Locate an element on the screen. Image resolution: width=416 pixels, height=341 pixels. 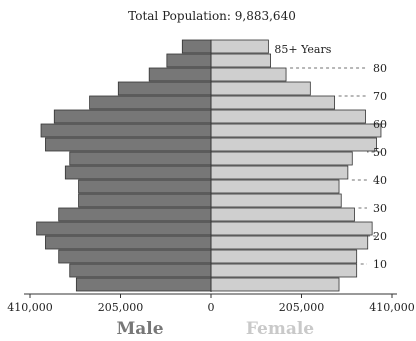
age-tick-label: 40 is located at coordinates (380, 180).